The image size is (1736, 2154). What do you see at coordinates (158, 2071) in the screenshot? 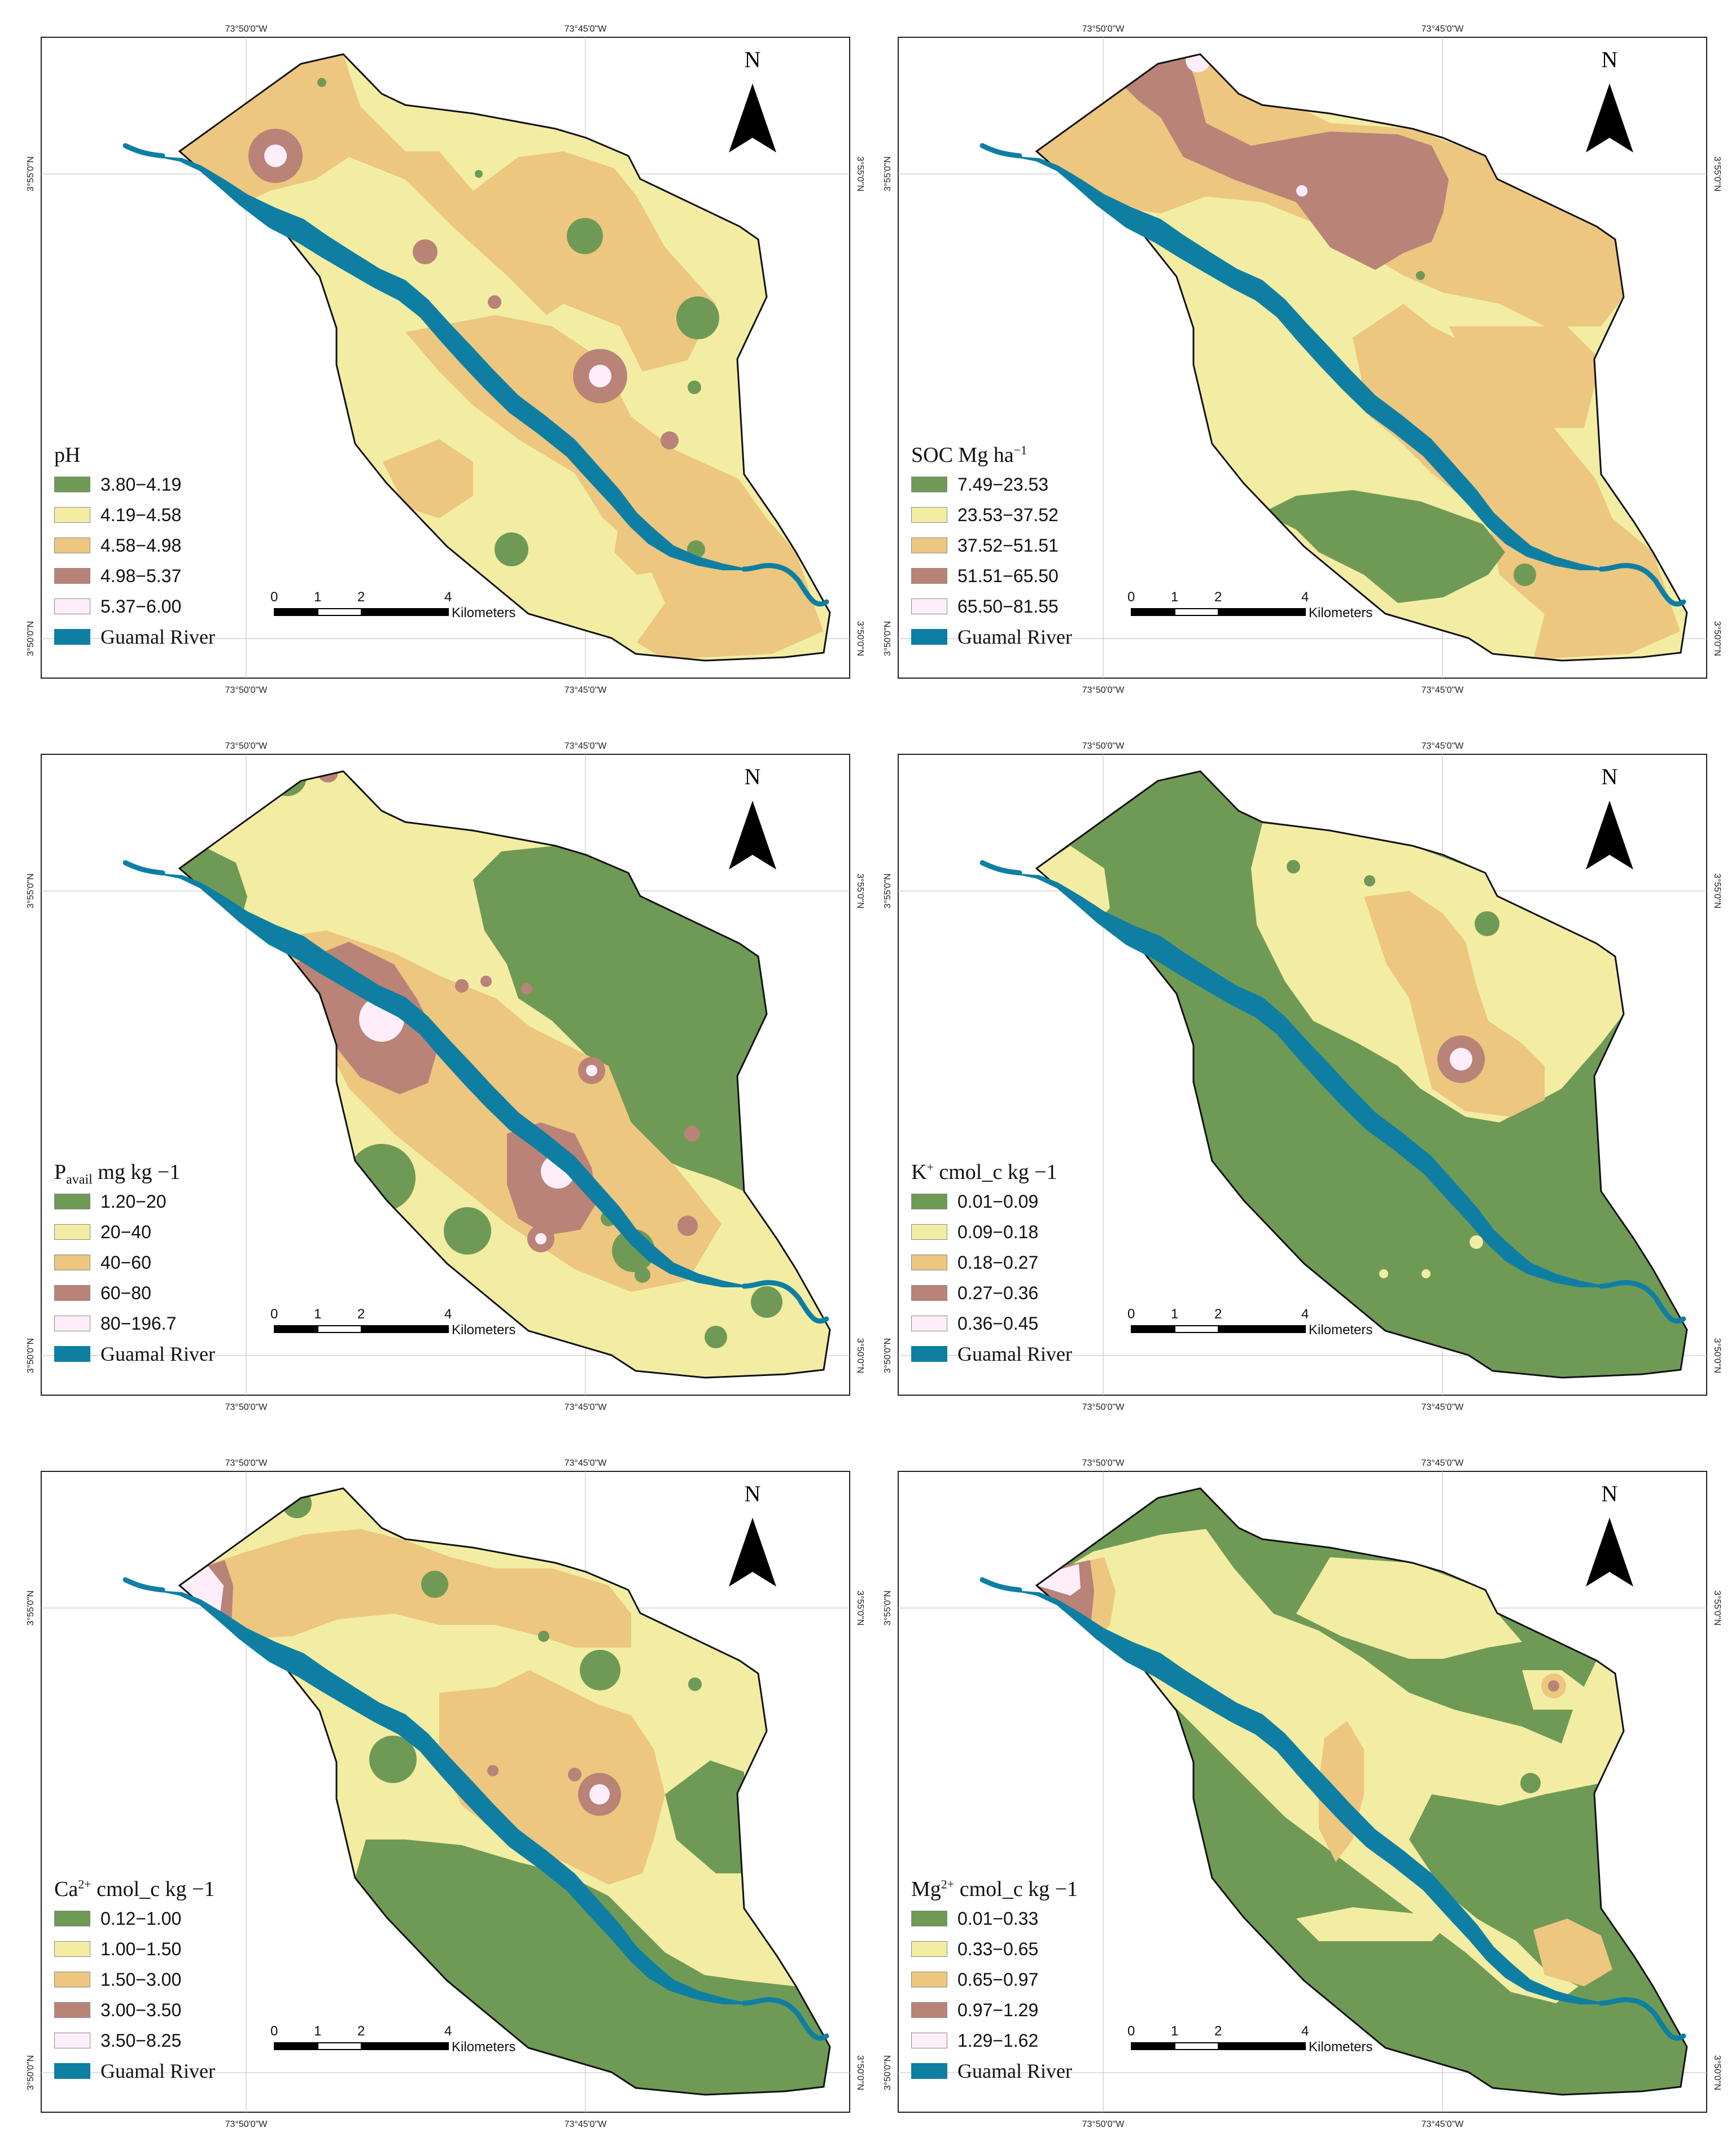
I see `legend-label-river: Guamal River` at bounding box center [158, 2071].